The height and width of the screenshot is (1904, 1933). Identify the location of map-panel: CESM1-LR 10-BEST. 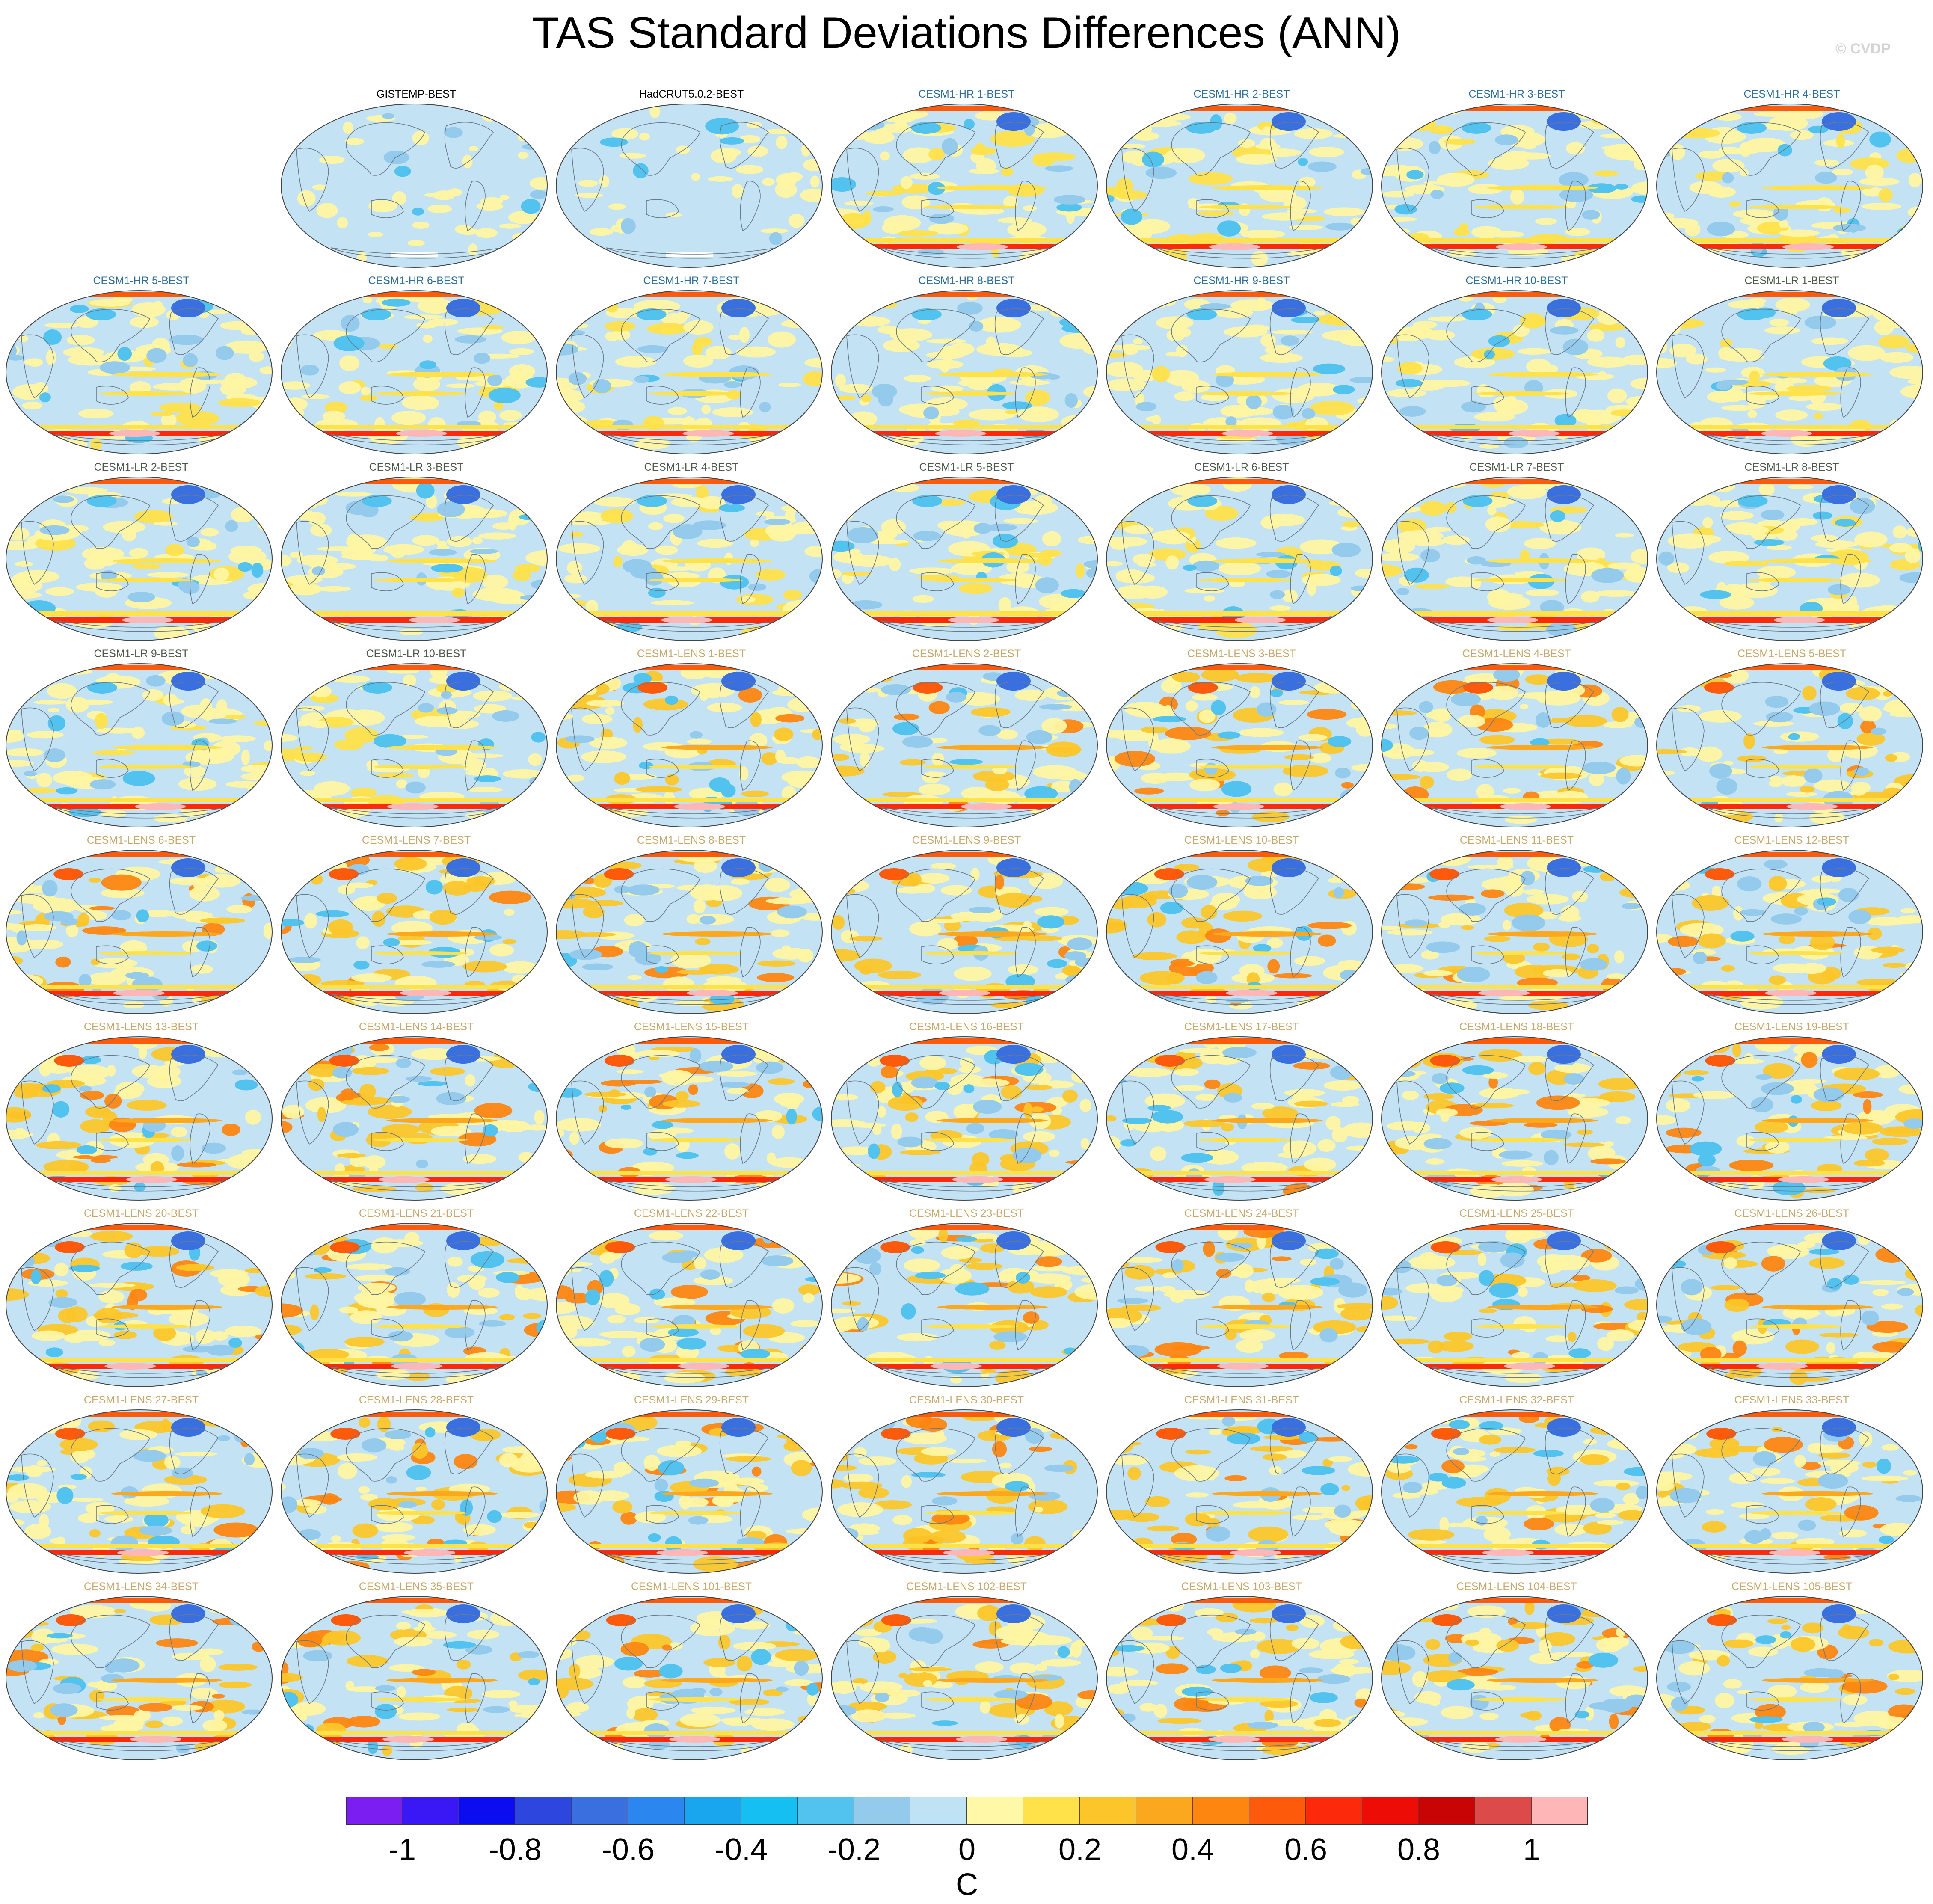
(416, 739).